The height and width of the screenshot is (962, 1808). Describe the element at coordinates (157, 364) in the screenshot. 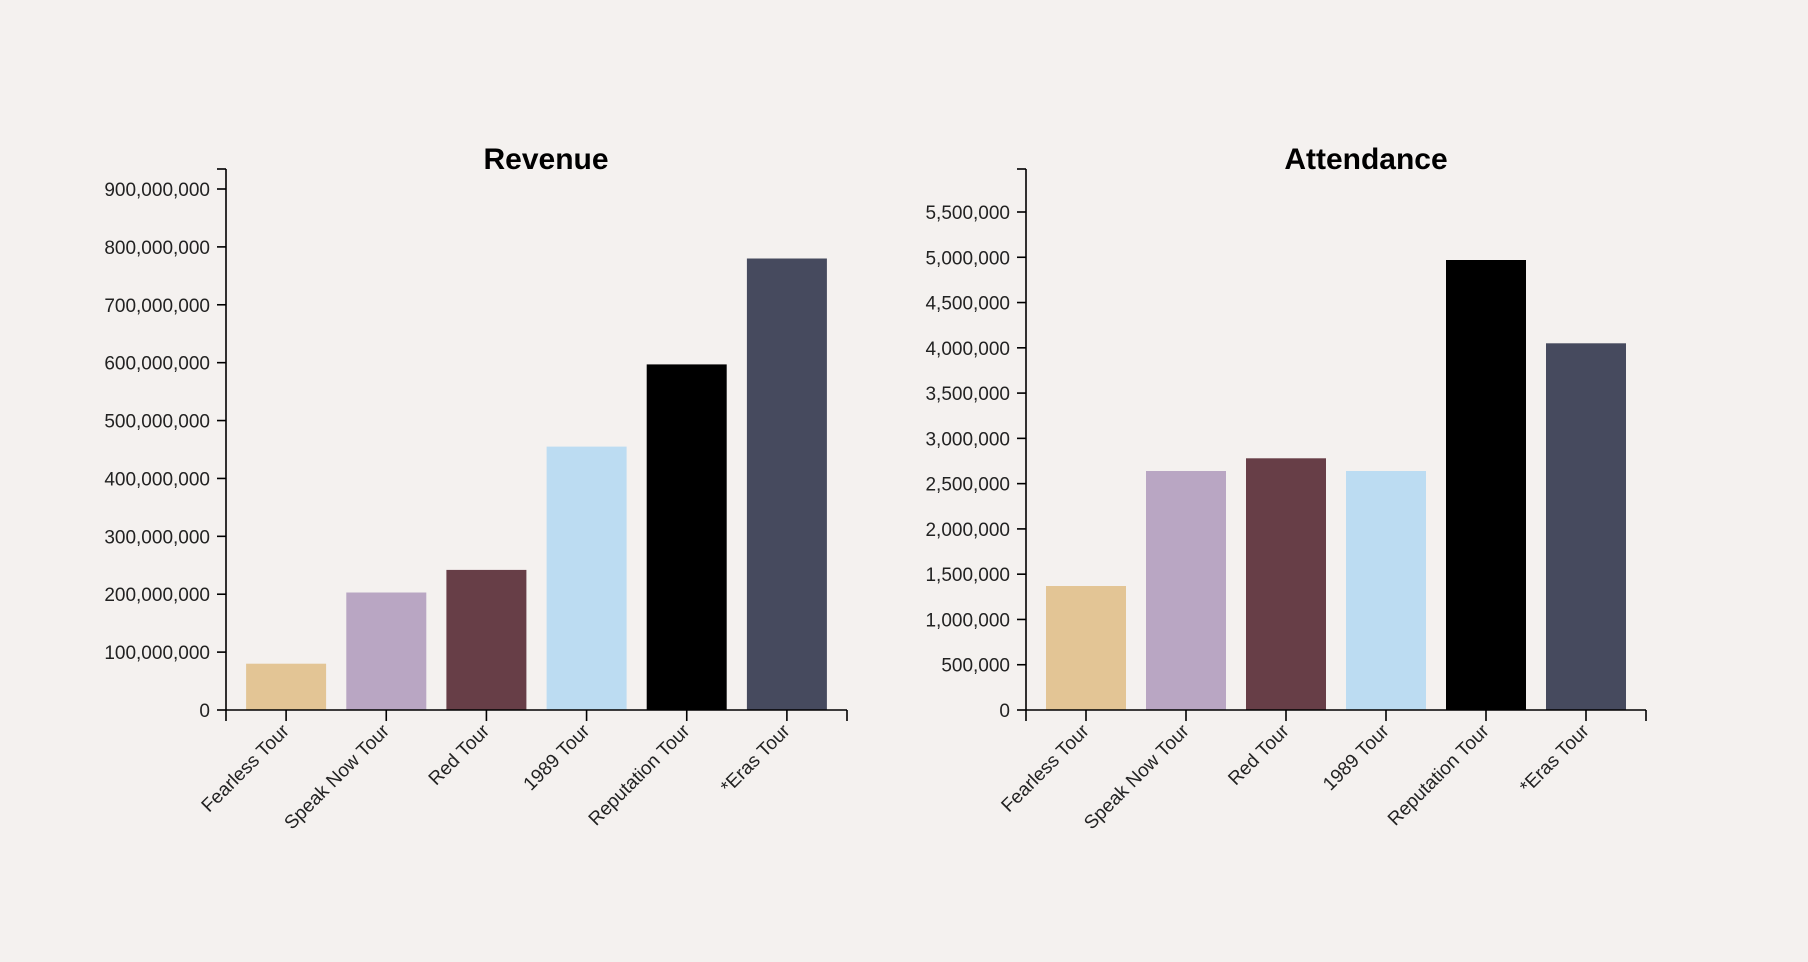

I see `y-tick-label: 600,000,000` at that location.